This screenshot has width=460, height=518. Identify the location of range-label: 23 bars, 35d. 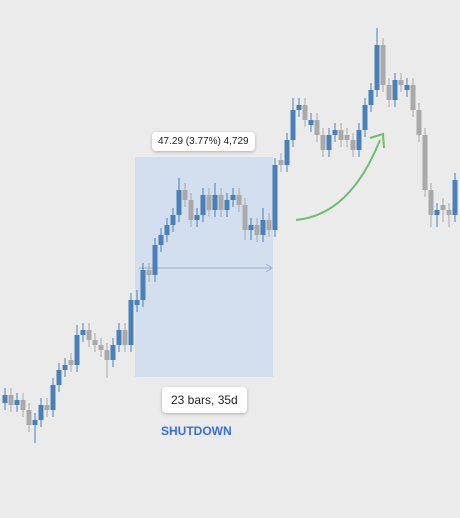
(204, 400).